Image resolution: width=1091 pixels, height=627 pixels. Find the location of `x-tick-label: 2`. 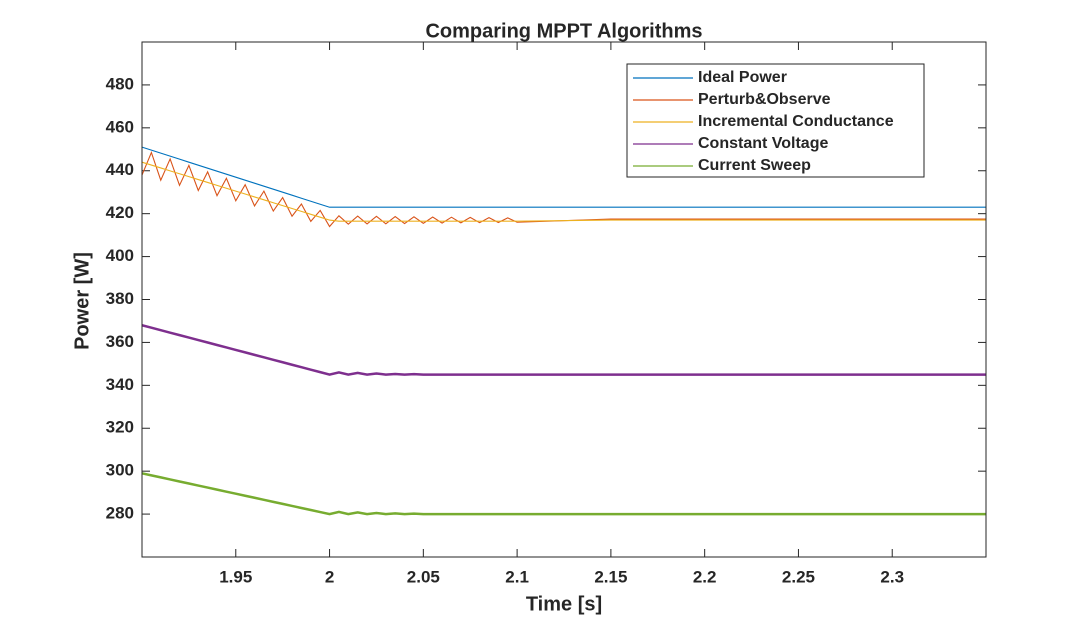

x-tick-label: 2 is located at coordinates (329, 576).